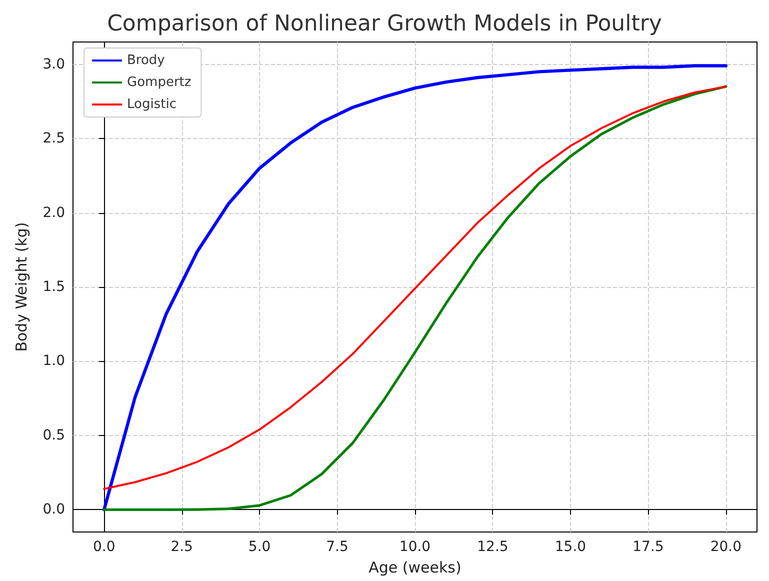 This screenshot has height=581, width=769. What do you see at coordinates (159, 82) in the screenshot?
I see `legend-label: Gompertz` at bounding box center [159, 82].